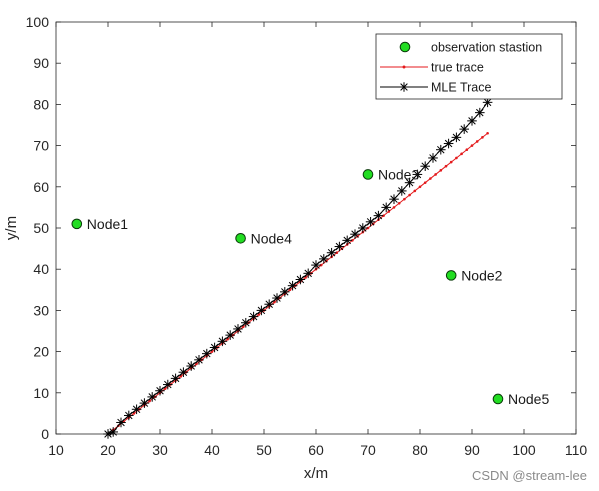 The image size is (599, 491). Describe the element at coordinates (56, 450) in the screenshot. I see `x-tick-label: 10` at that location.